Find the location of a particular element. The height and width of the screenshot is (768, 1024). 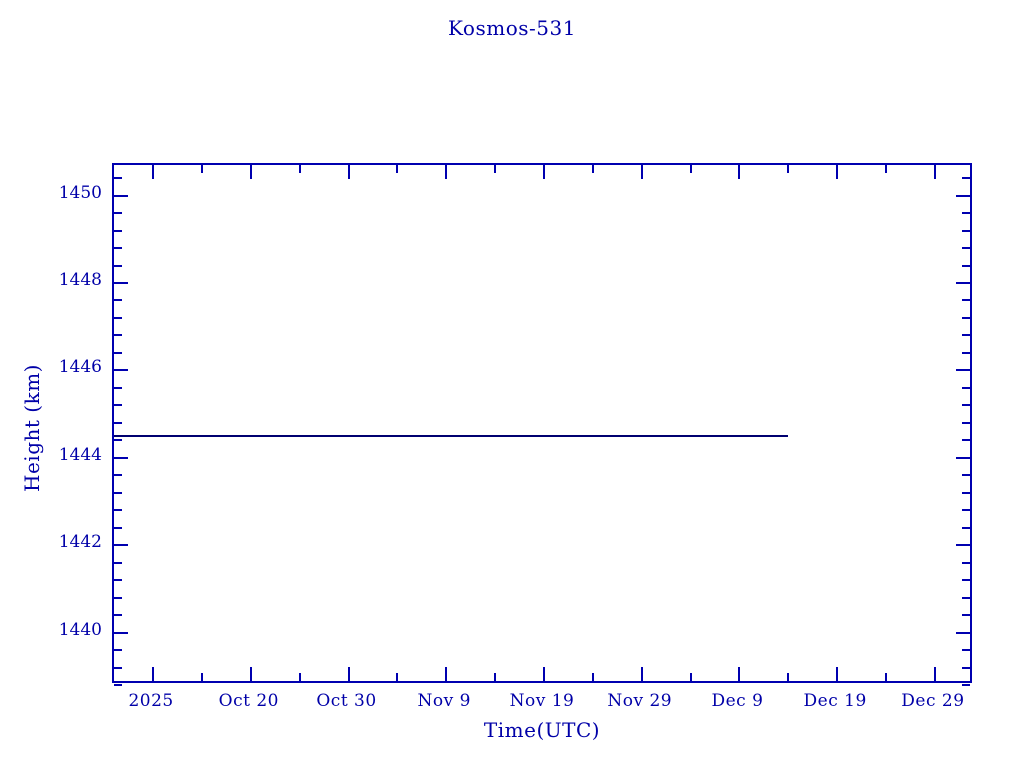

y-axis-tick-label: 1442 is located at coordinates (80, 542).